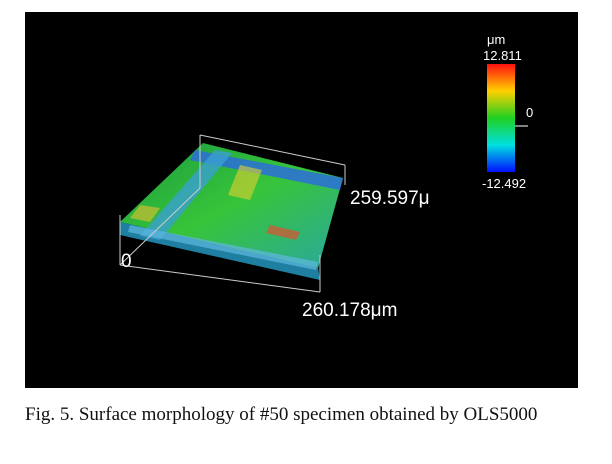 This screenshot has width=612, height=464. I want to click on colorbar-mid: 0, so click(529, 112).